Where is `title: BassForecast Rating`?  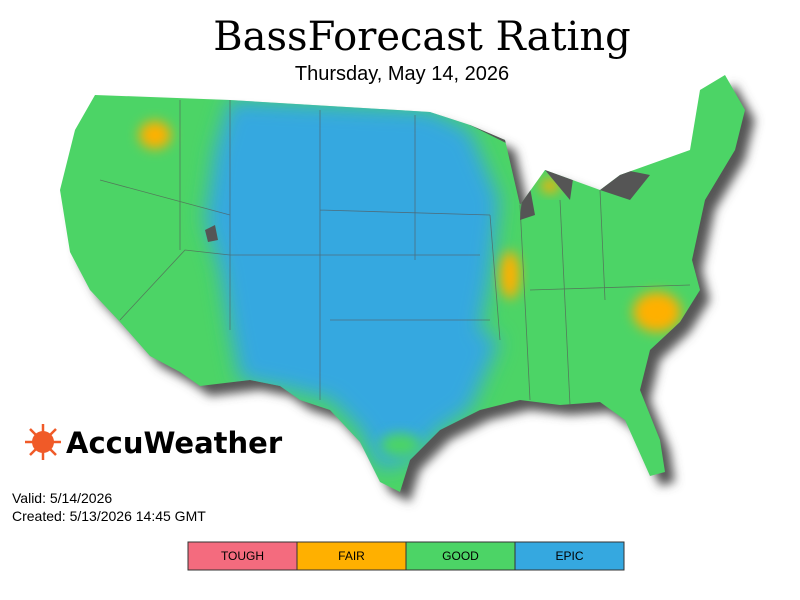
title: BassForecast Rating is located at coordinates (421, 37).